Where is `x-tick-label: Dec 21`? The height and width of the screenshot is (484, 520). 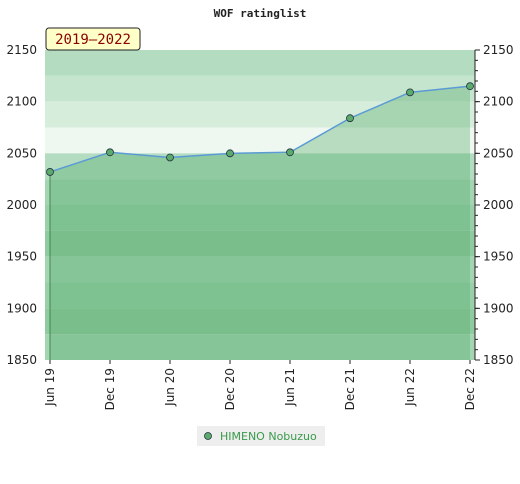 x-tick-label: Dec 21 is located at coordinates (350, 389).